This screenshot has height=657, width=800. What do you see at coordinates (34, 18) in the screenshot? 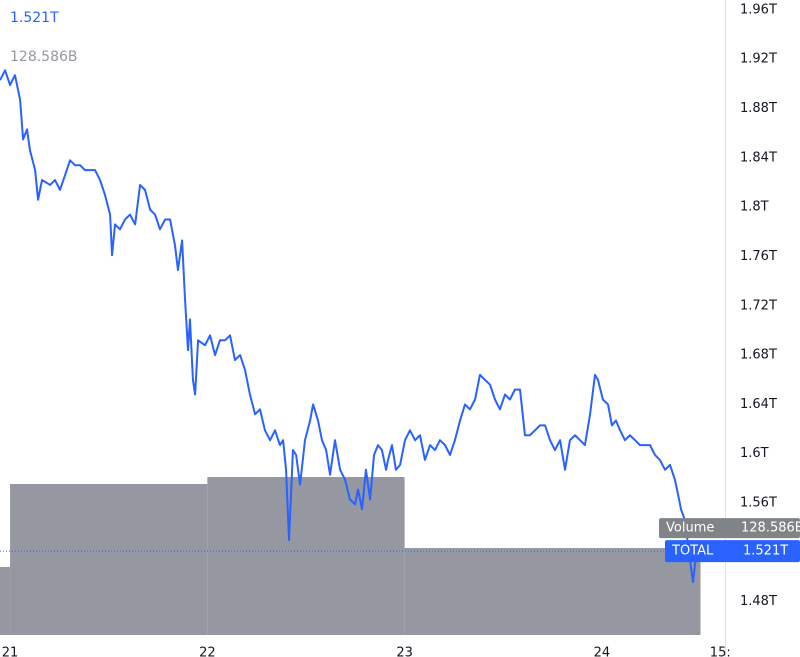
I see `legend-total-value: 1.521T` at bounding box center [34, 18].